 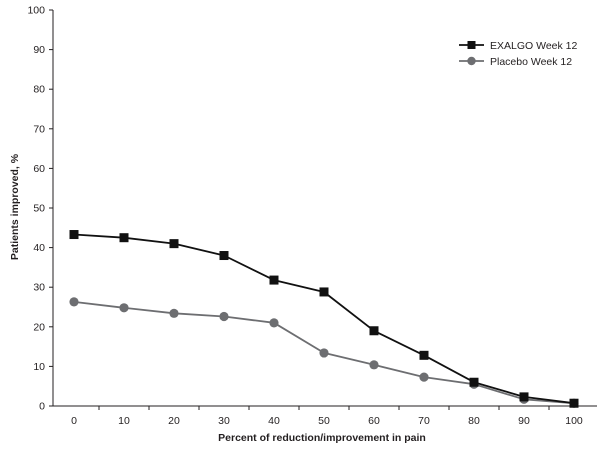 What do you see at coordinates (531, 62) in the screenshot?
I see `legend-label-placebo: Placebo Week 12` at bounding box center [531, 62].